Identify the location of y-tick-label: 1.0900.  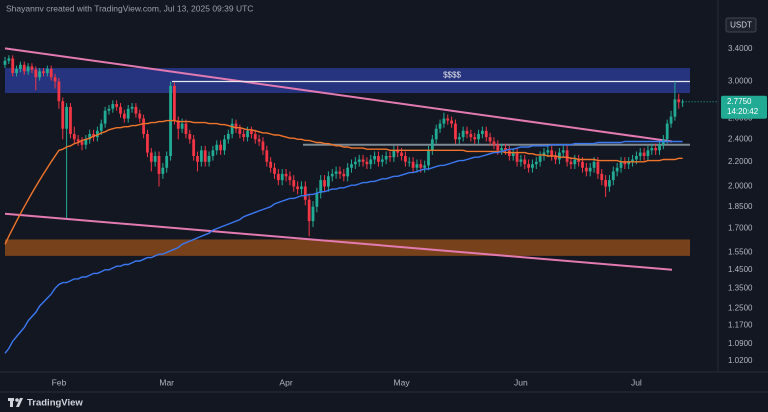
(740, 343).